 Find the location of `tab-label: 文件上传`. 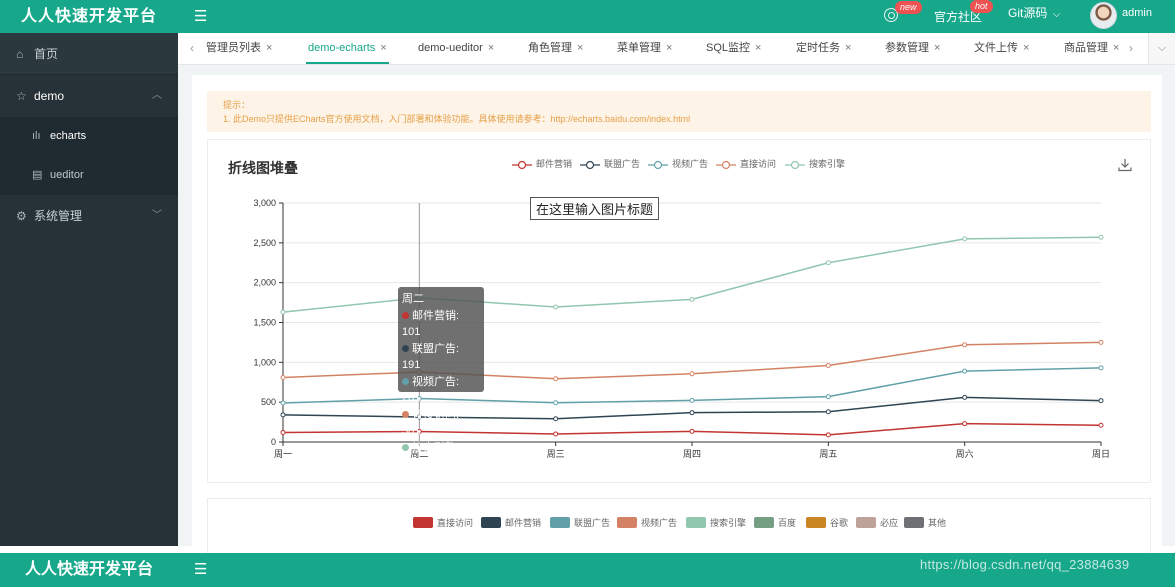

tab-label: 文件上传 is located at coordinates (996, 48).